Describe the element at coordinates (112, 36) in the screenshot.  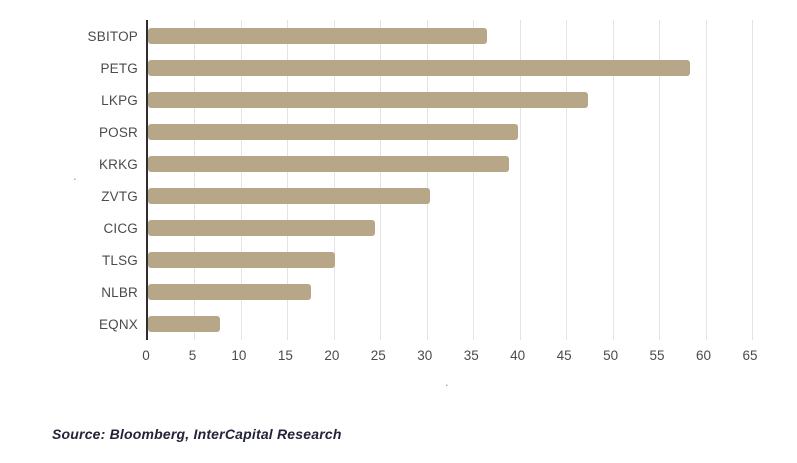
I see `category-label-sbitop: SBITOP` at that location.